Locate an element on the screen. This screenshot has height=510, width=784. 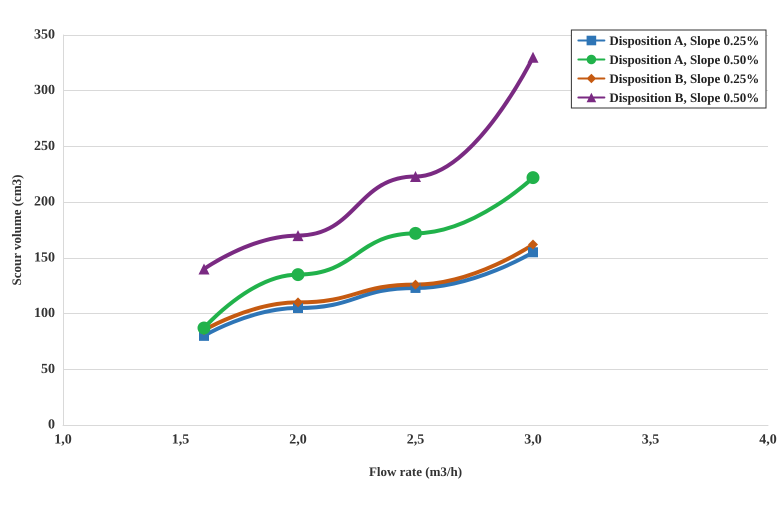
y-tick-label: 50 is located at coordinates (48, 369).